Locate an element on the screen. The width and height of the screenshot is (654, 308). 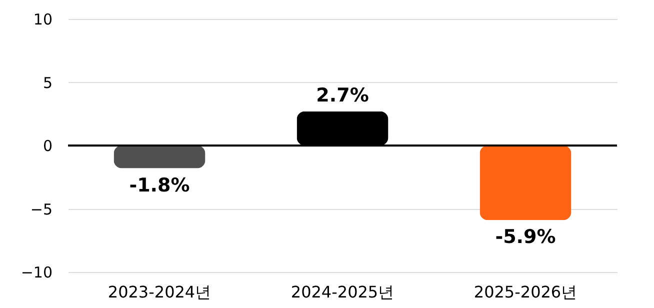
data-label: -1.8% is located at coordinates (159, 185).